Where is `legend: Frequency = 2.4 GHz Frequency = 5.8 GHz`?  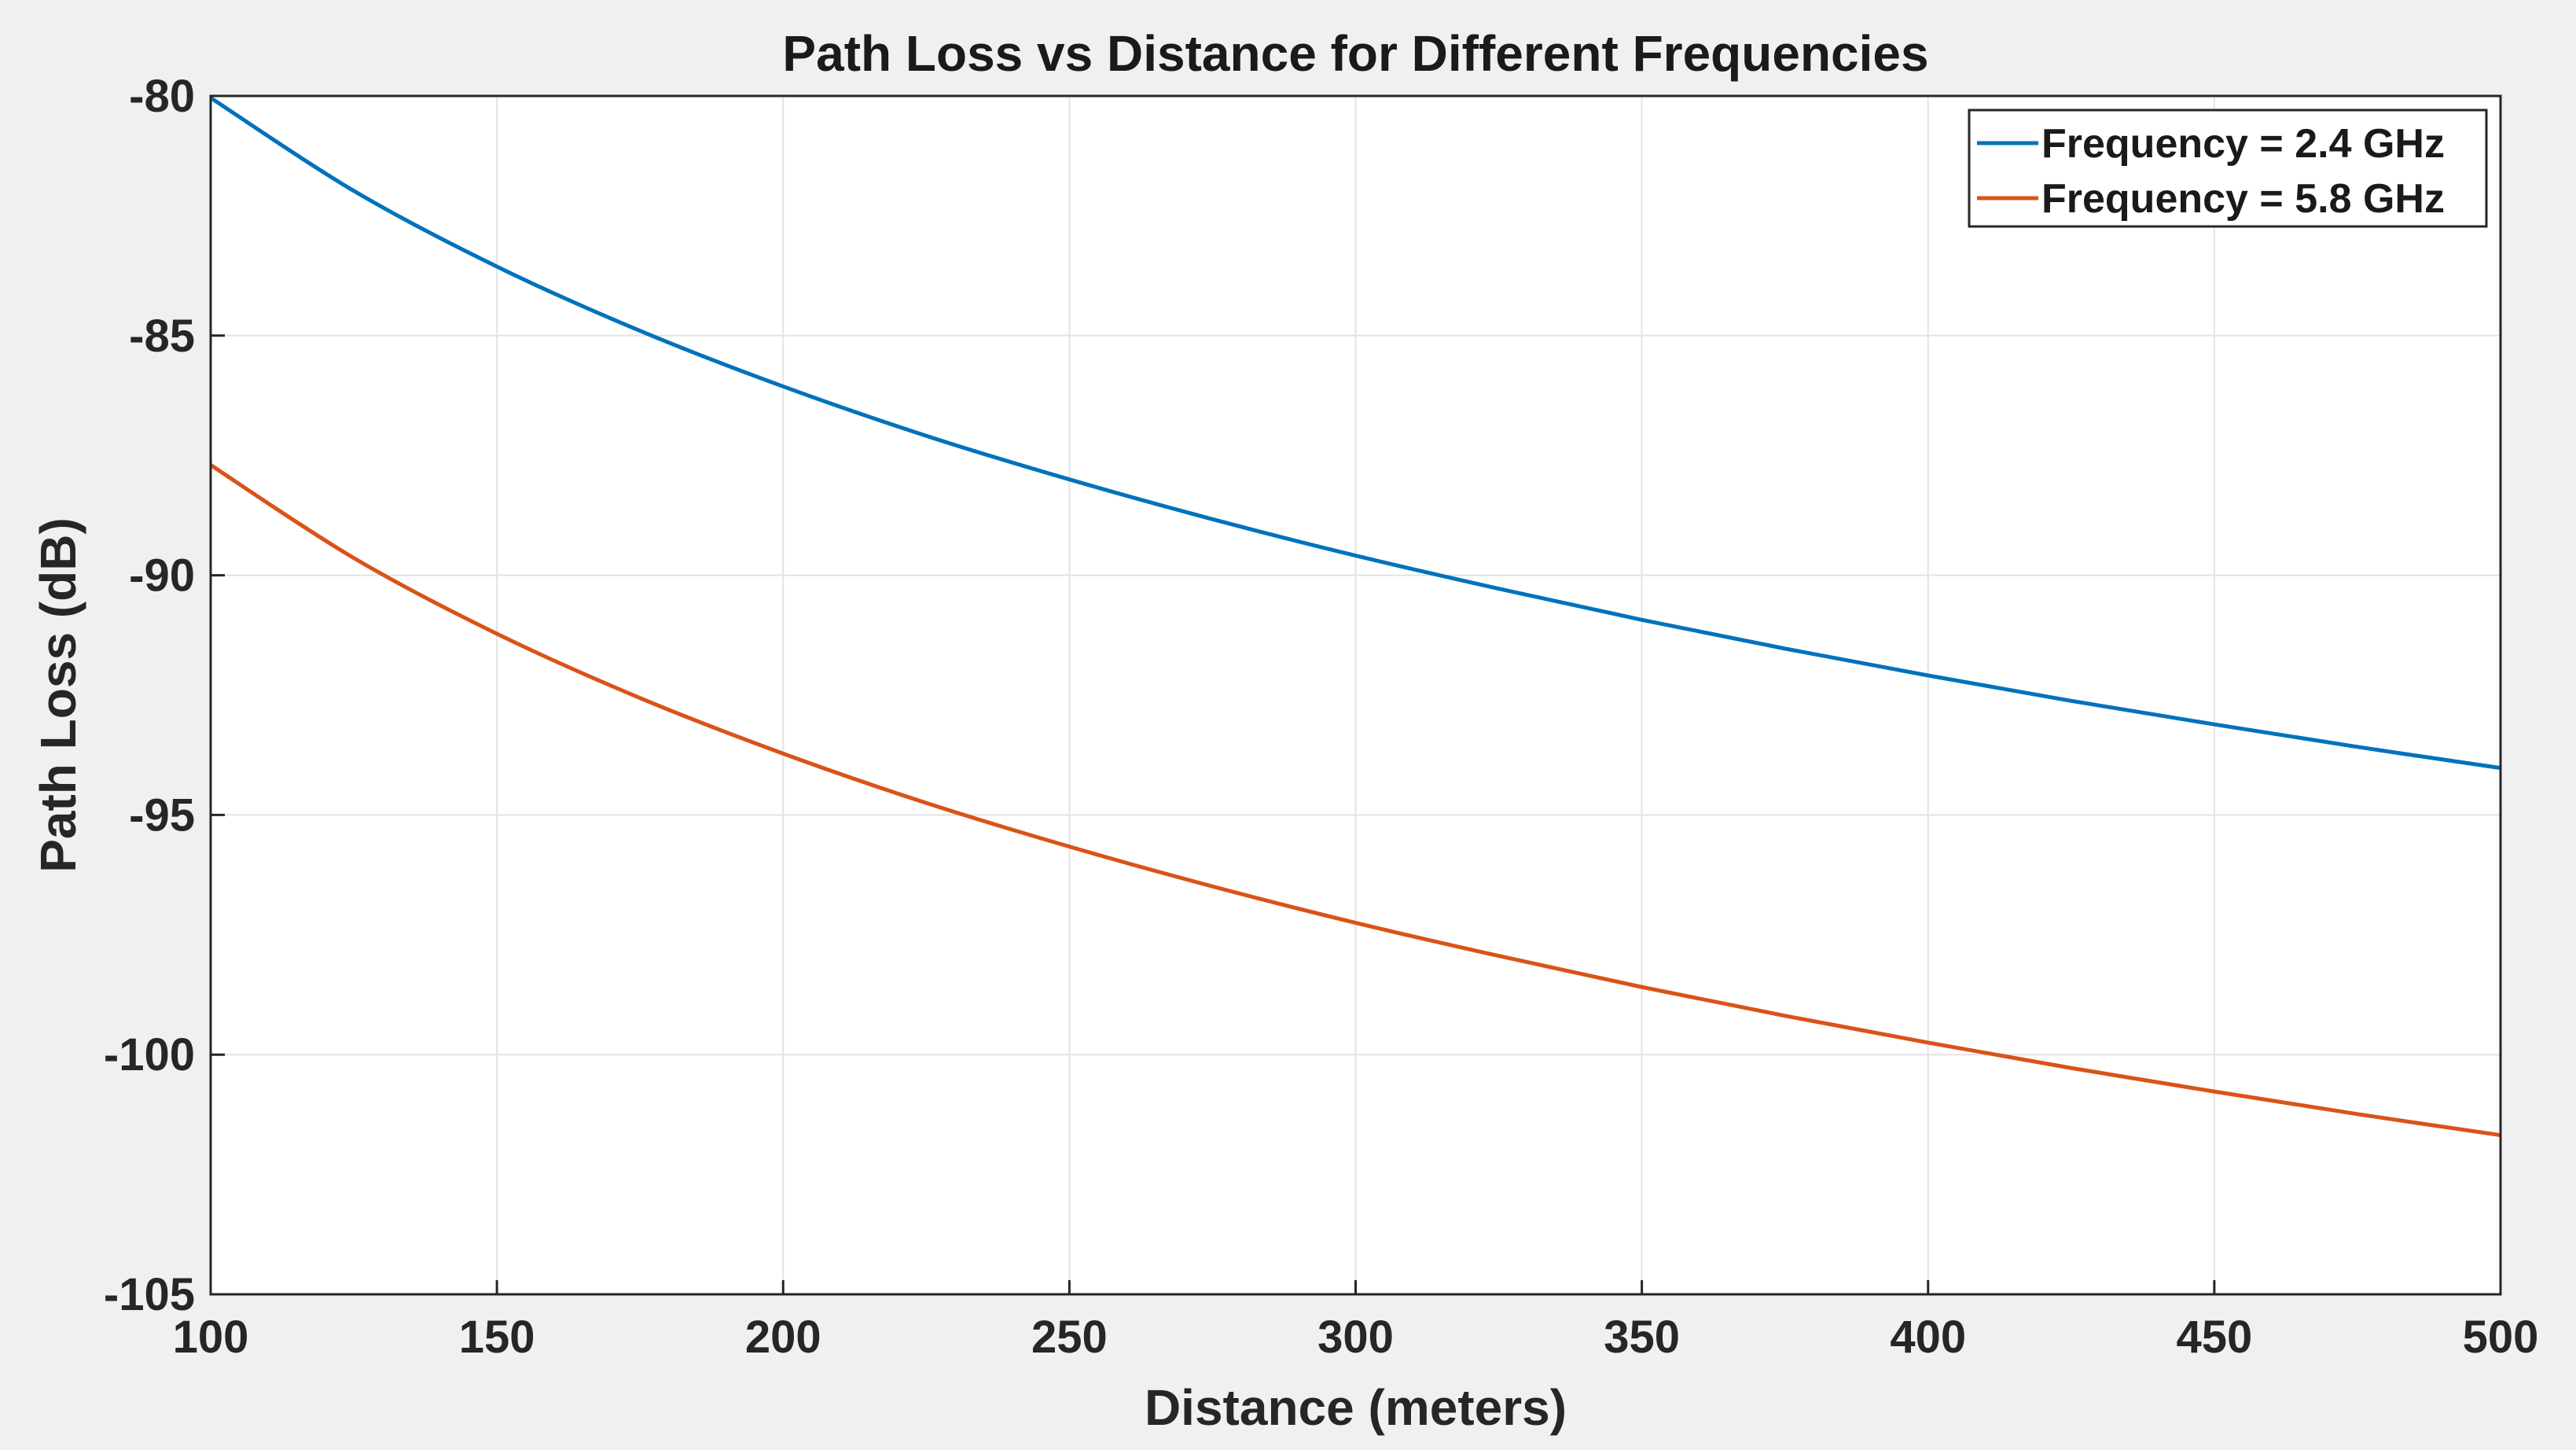
legend: Frequency = 2.4 GHz Frequency = 5.8 GHz is located at coordinates (2228, 168).